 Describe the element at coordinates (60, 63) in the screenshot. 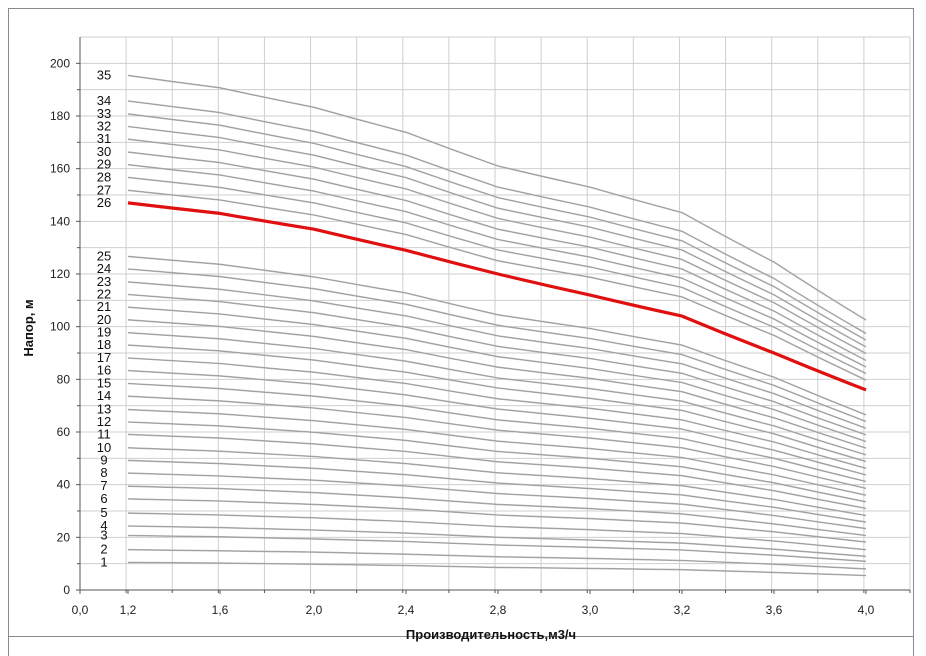

I see `y-tick-label: 200` at that location.